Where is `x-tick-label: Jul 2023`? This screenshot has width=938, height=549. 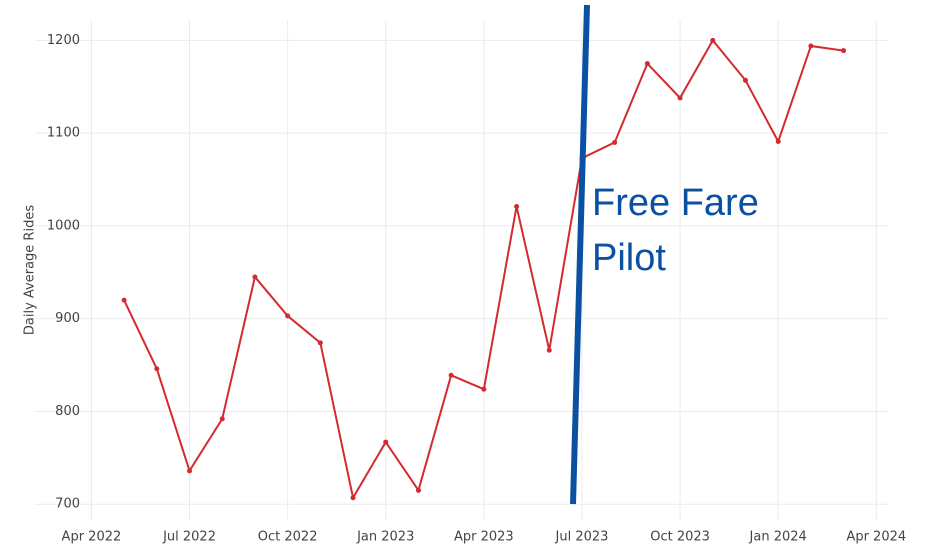 x-tick-label: Jul 2023 is located at coordinates (582, 537).